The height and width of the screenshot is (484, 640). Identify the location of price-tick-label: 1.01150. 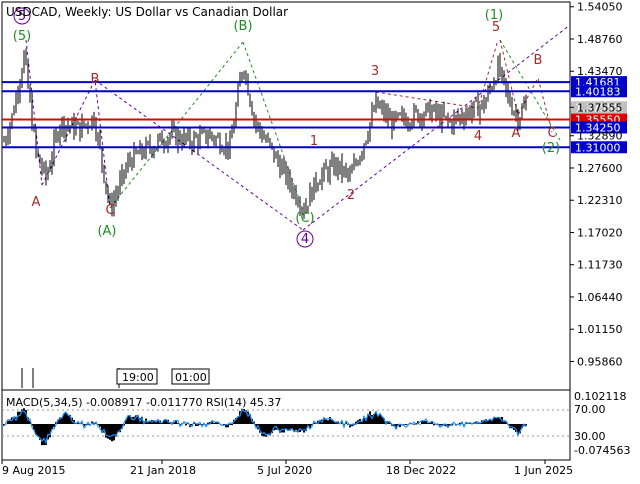
(600, 329).